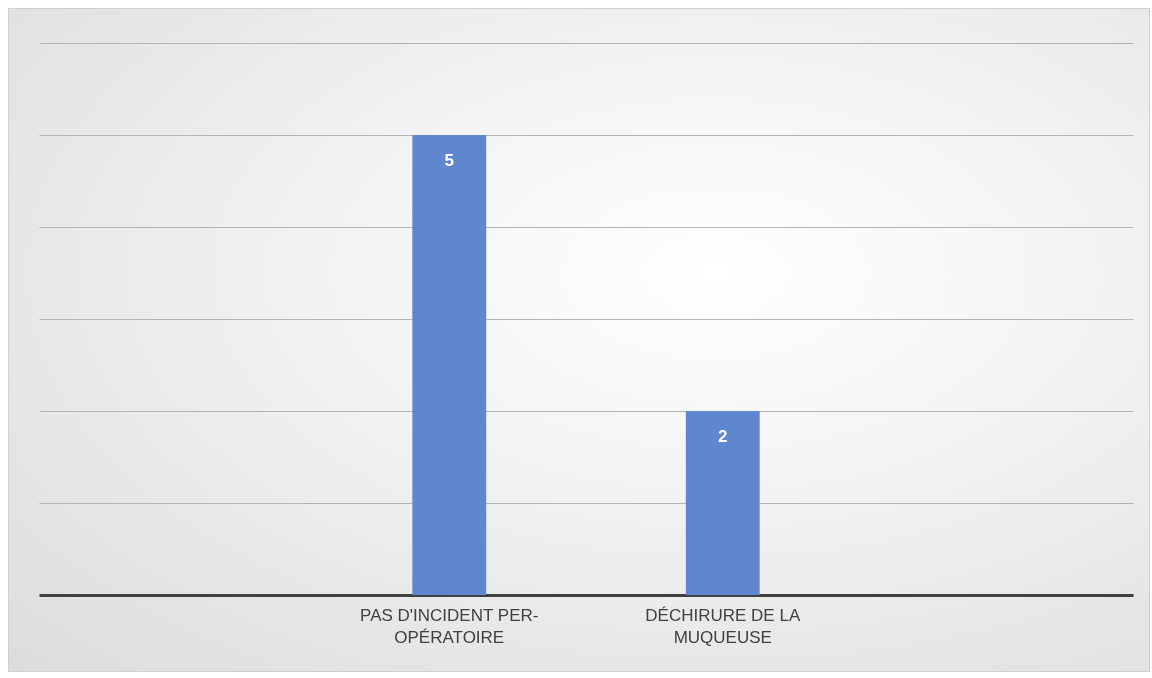  Describe the element at coordinates (449, 626) in the screenshot. I see `x-tick-label: PAS D'INCIDENT PER-OPÉRATOIRE` at that location.